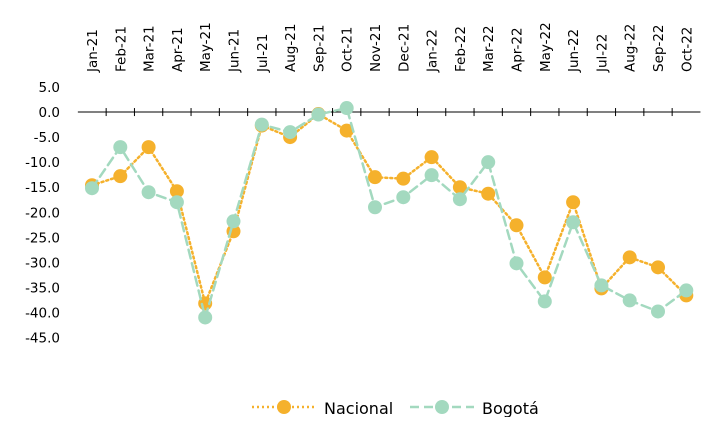 This screenshot has height=421, width=710. What do you see at coordinates (49, 88) in the screenshot?
I see `y-tick-label: 5.0` at bounding box center [49, 88].